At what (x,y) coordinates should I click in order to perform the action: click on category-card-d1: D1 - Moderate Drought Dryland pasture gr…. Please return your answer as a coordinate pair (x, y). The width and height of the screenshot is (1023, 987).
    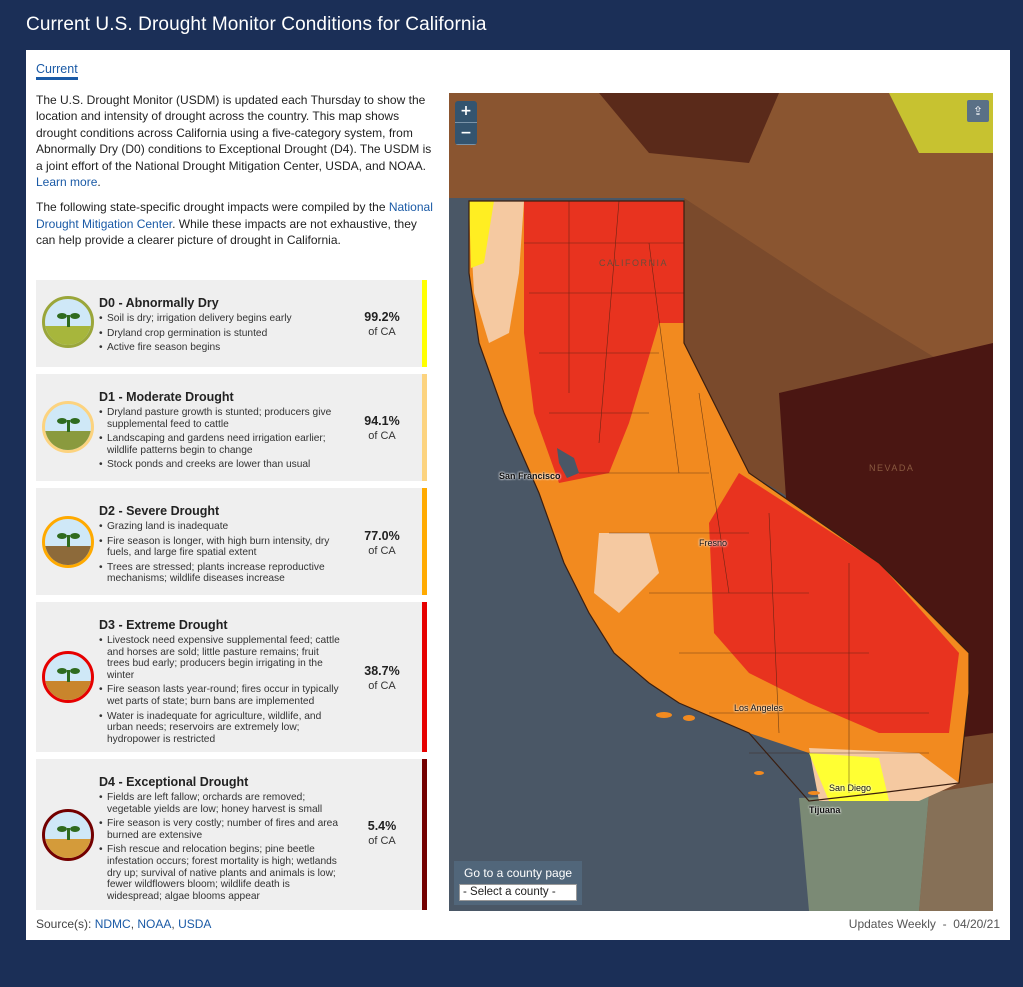
    Looking at the image, I should click on (231, 427).